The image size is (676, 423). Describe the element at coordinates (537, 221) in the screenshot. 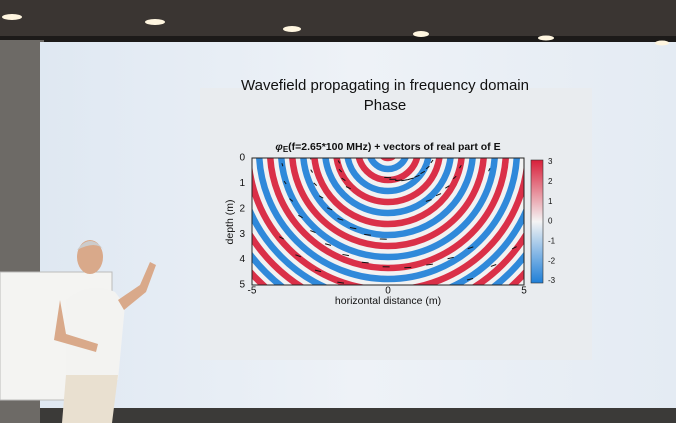

I see `colorbar` at that location.